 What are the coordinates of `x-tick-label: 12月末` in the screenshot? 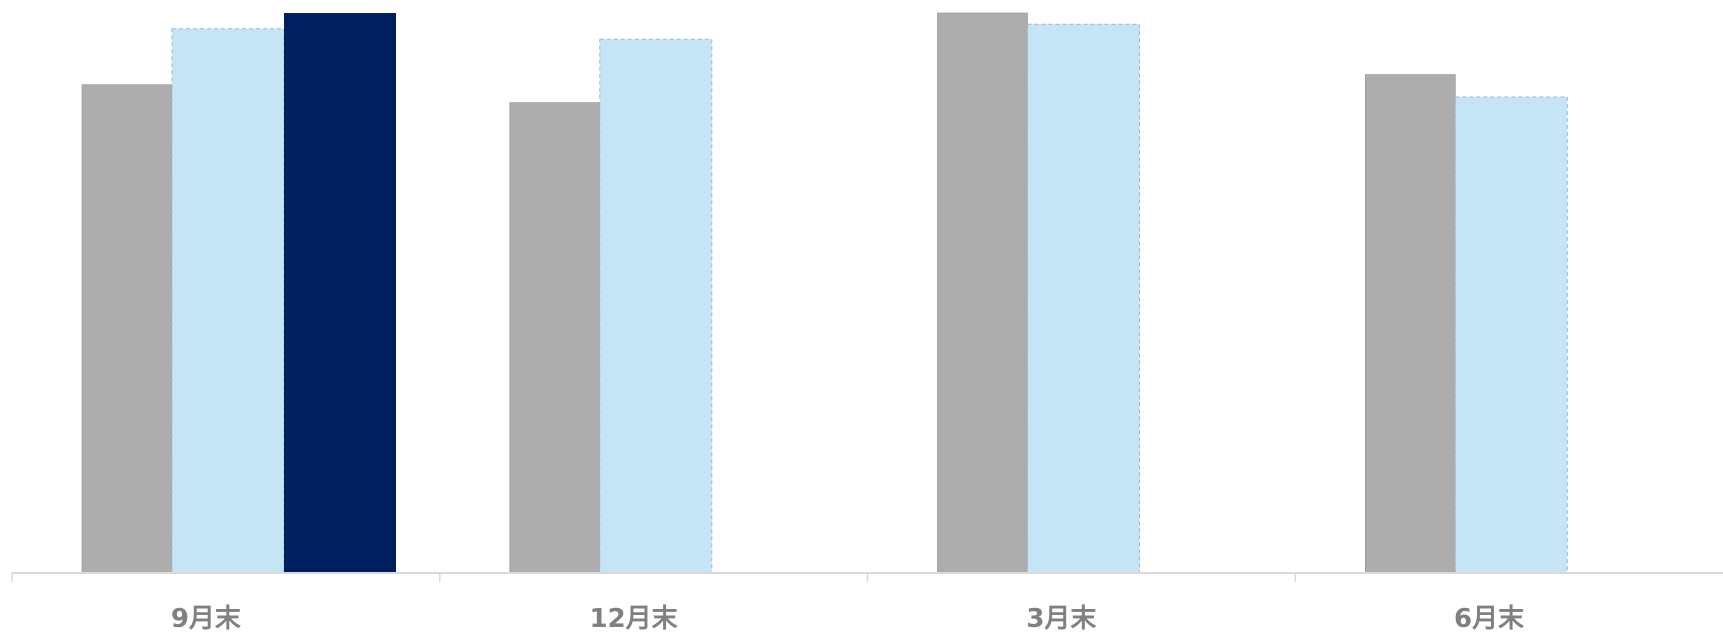 It's located at (634, 618).